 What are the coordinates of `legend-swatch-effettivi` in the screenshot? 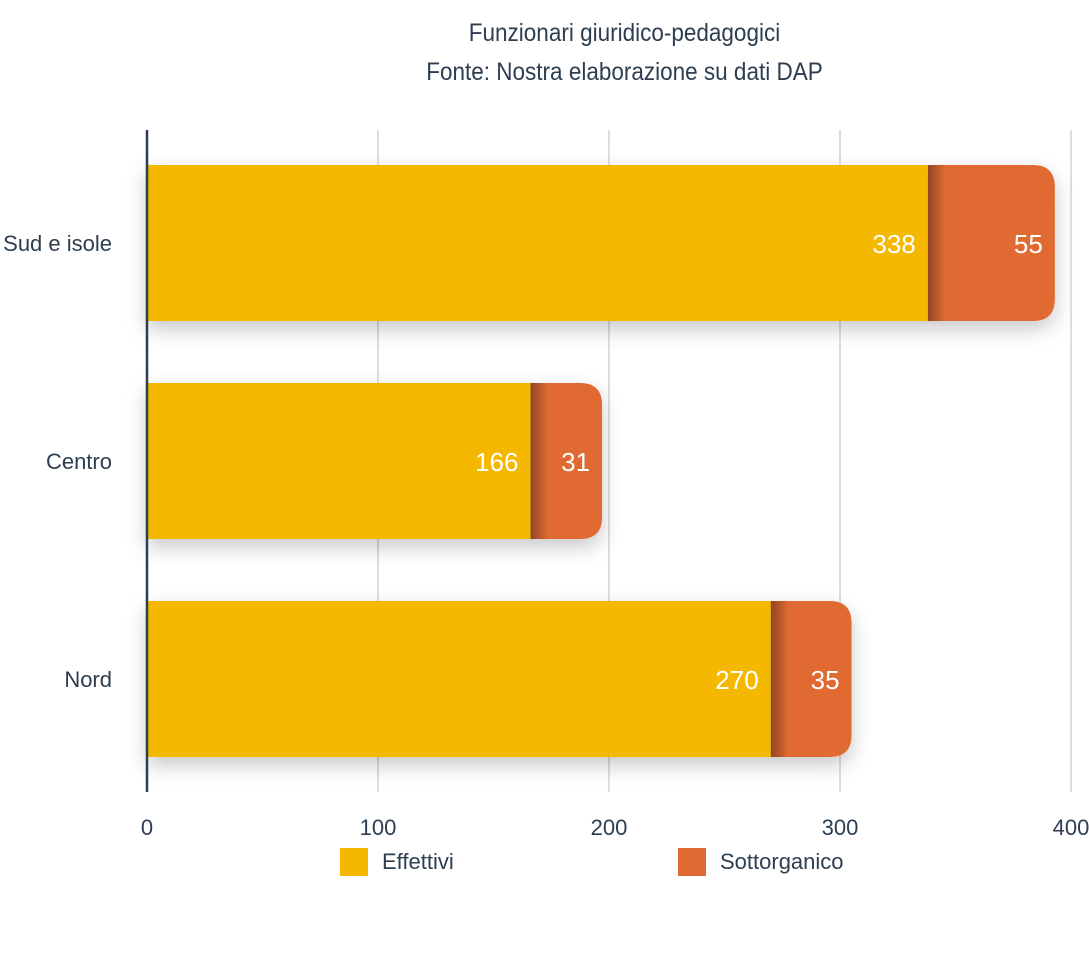 It's located at (354, 862).